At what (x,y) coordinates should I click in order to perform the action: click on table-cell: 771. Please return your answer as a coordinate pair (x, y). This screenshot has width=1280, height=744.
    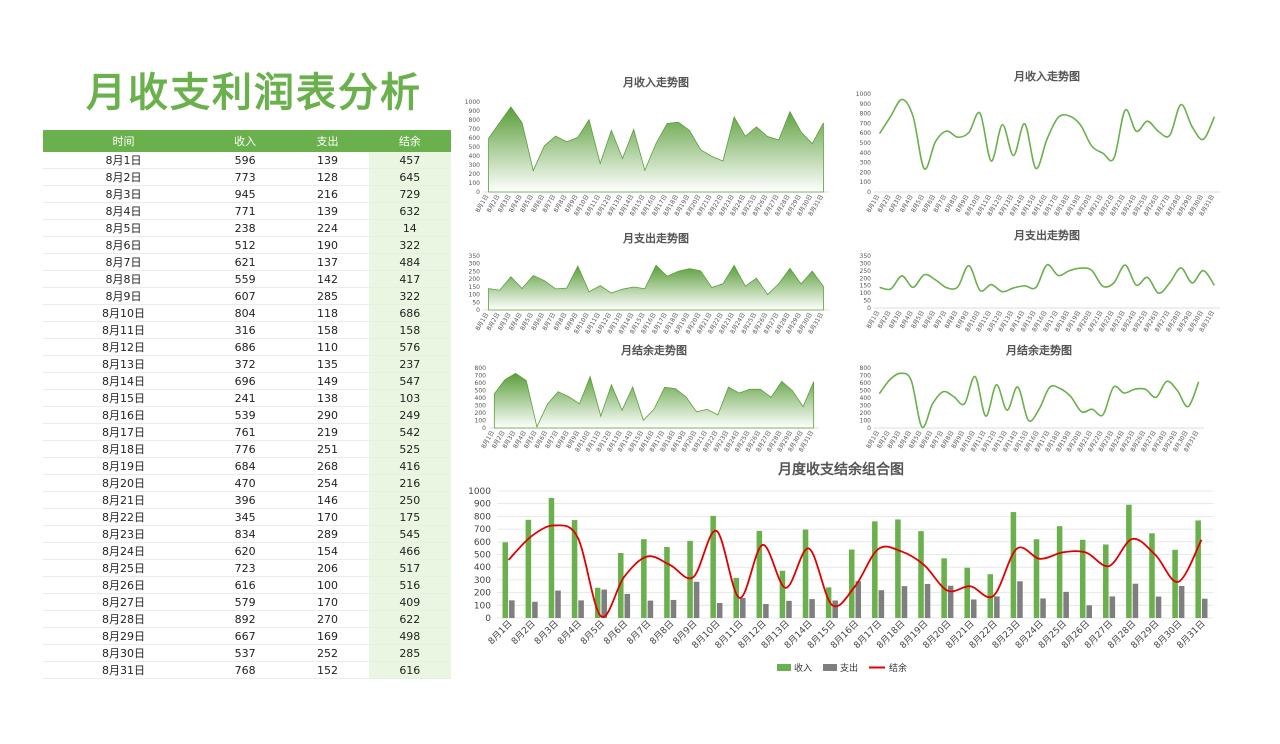
    Looking at the image, I should click on (245, 211).